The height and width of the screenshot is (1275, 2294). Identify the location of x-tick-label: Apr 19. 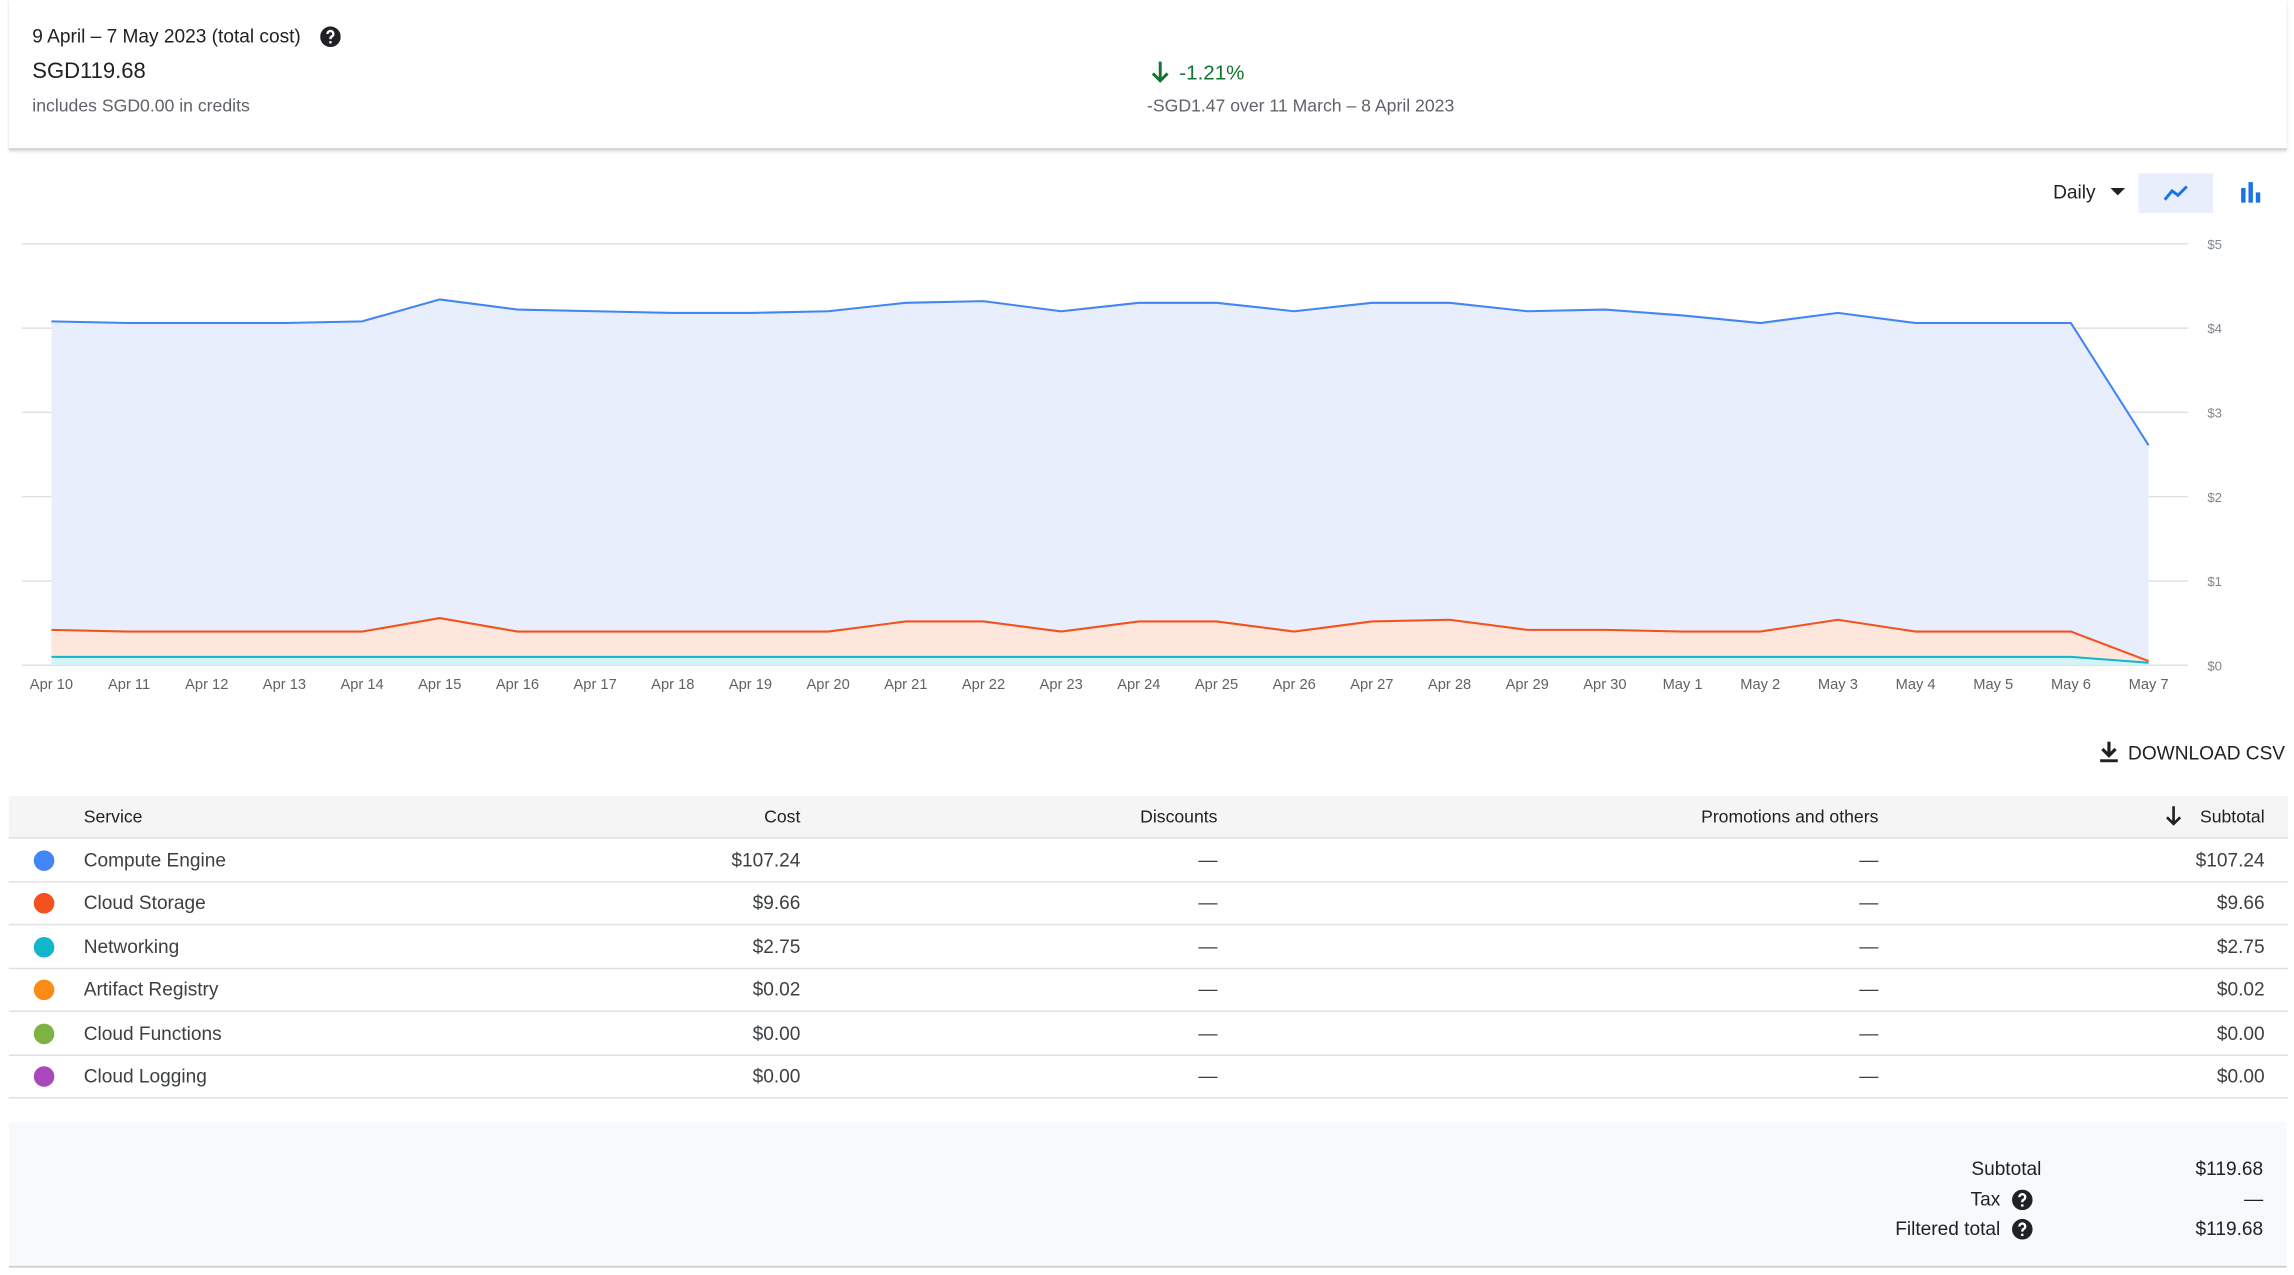
(750, 685).